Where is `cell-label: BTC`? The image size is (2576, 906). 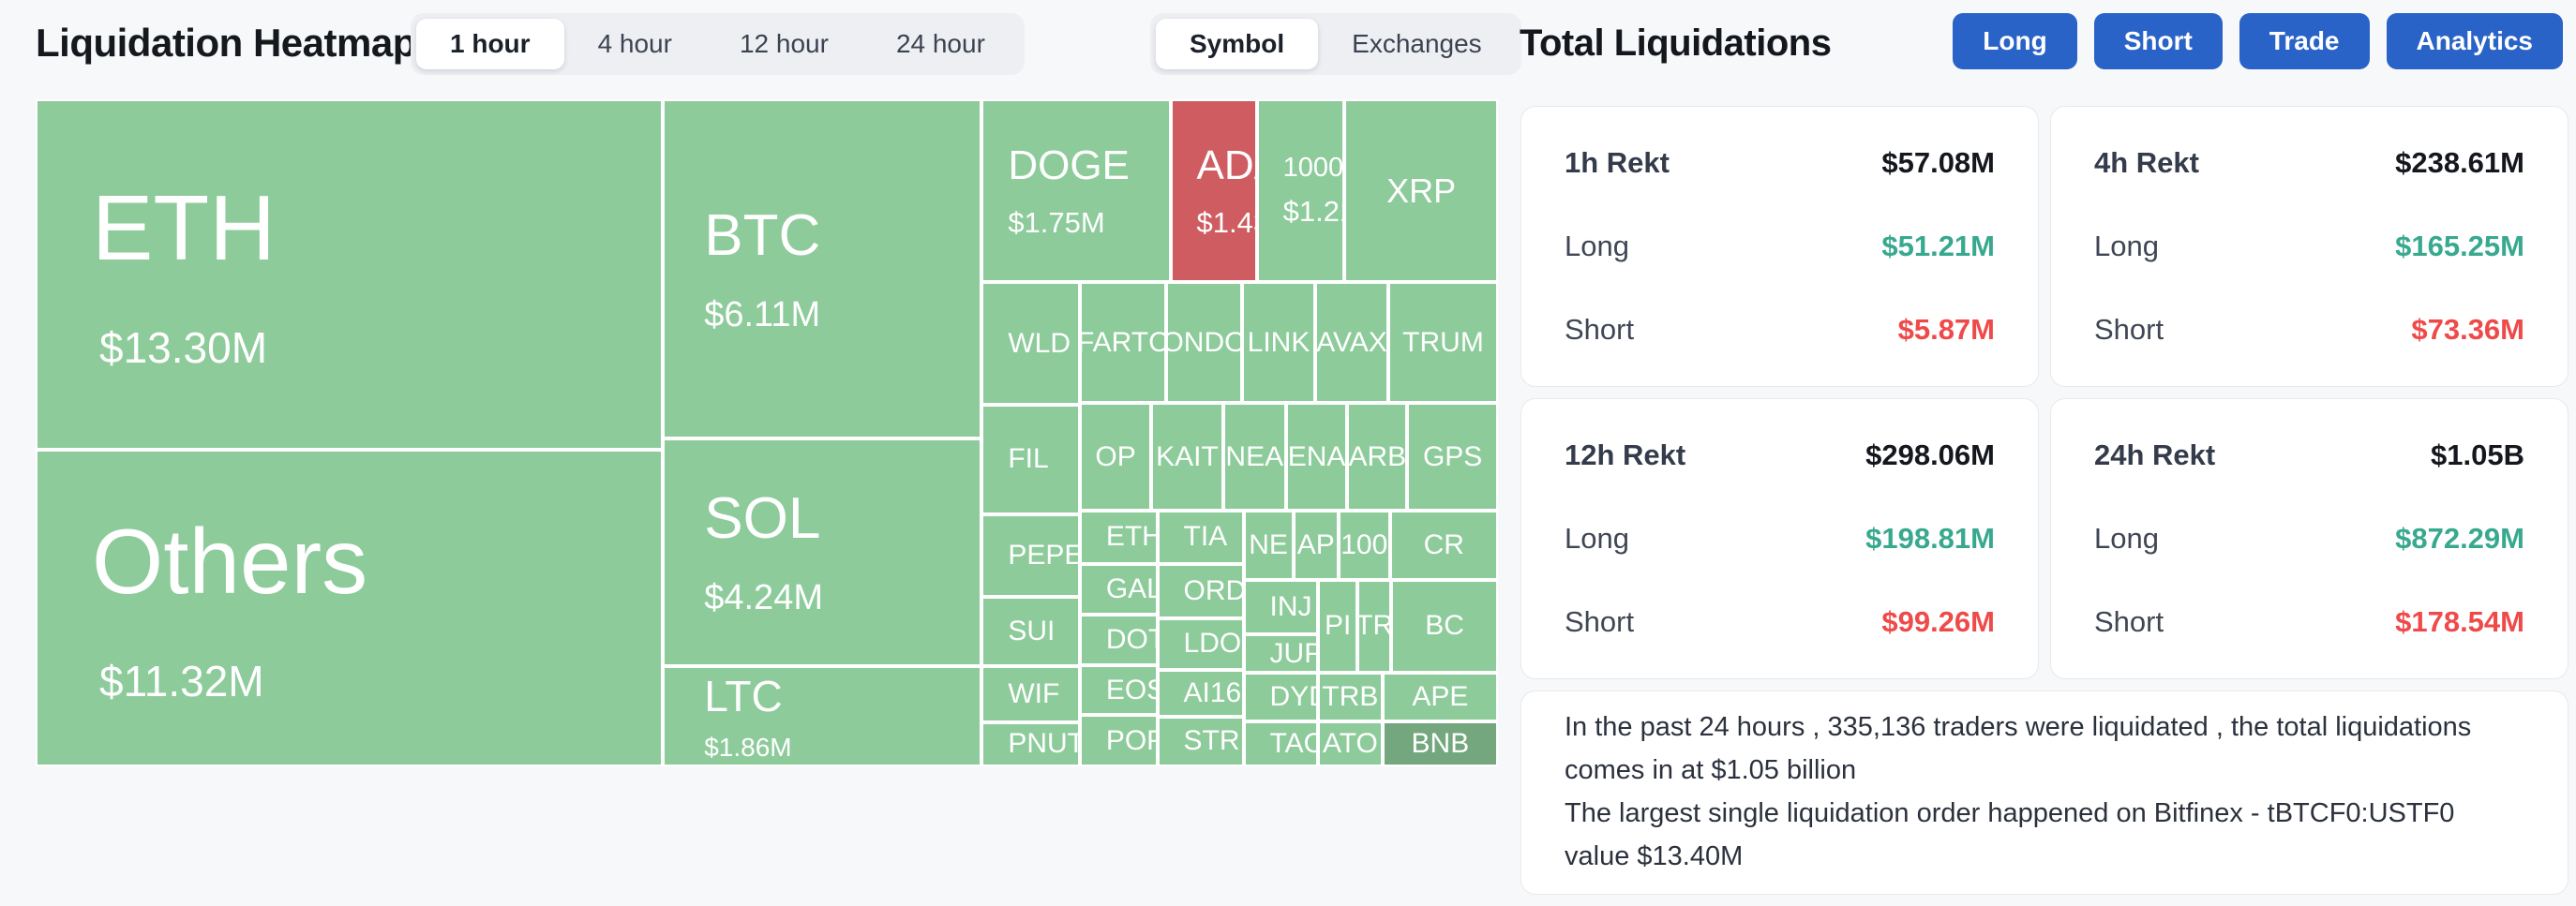
cell-label: BTC is located at coordinates (762, 235).